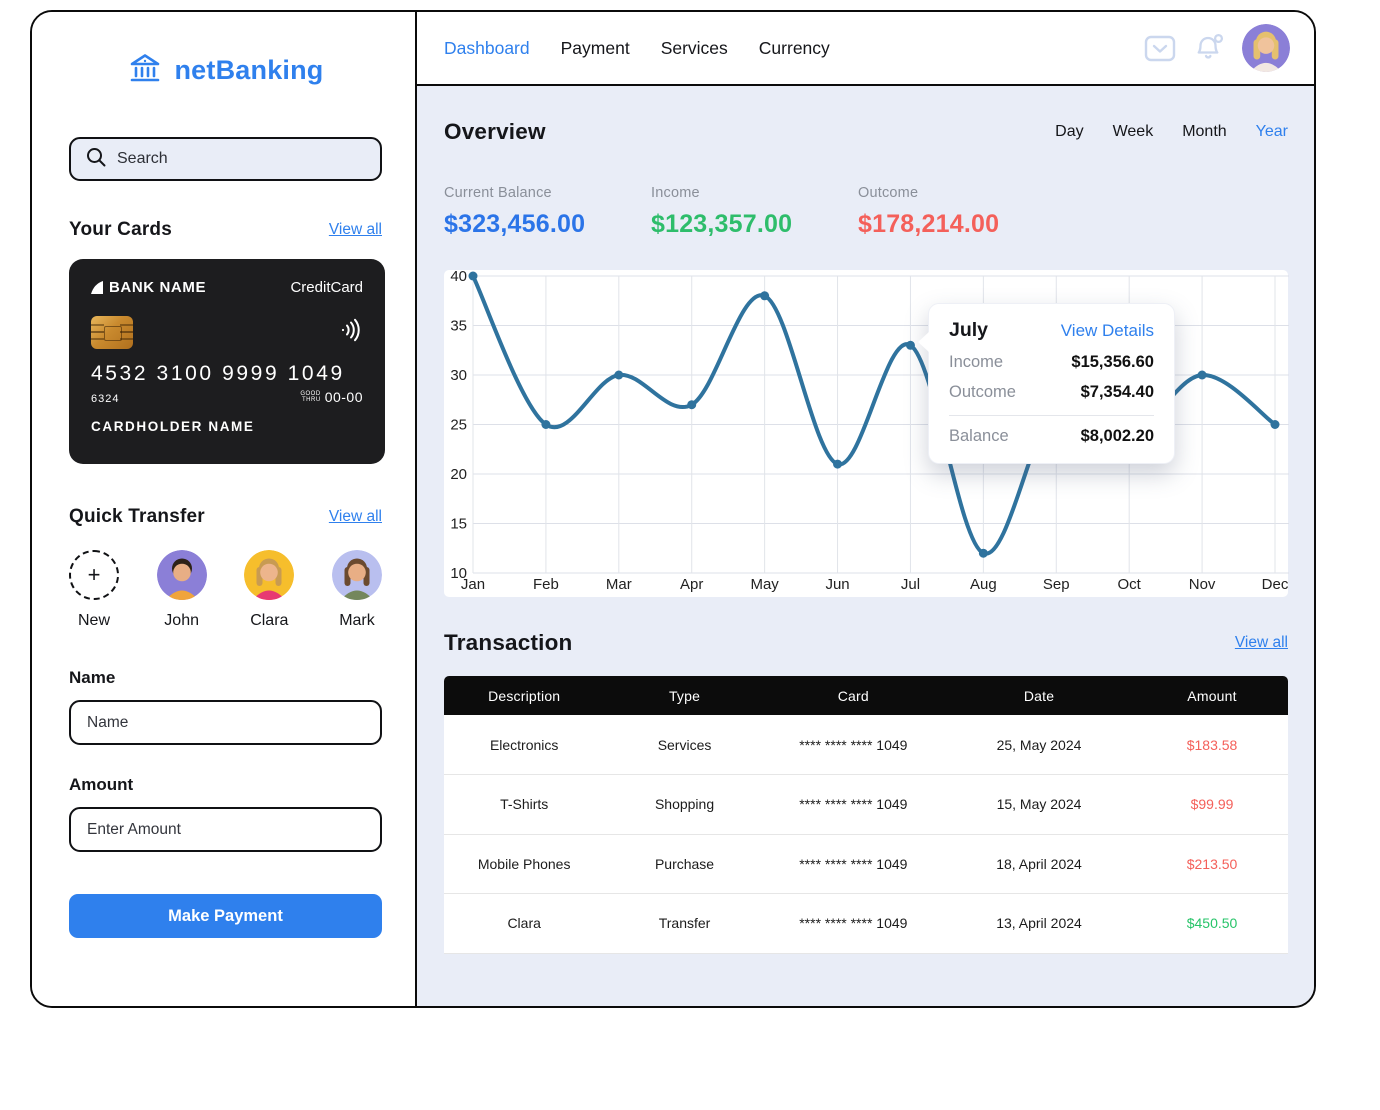 This screenshot has width=1380, height=1110. I want to click on date-cell: 13, April 2024, so click(1039, 923).